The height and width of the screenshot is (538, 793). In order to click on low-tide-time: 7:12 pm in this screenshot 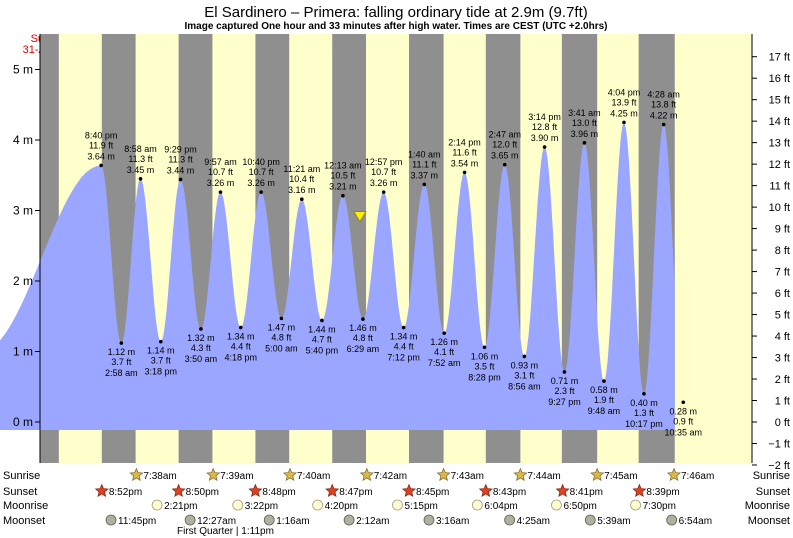, I will do `click(403, 358)`.